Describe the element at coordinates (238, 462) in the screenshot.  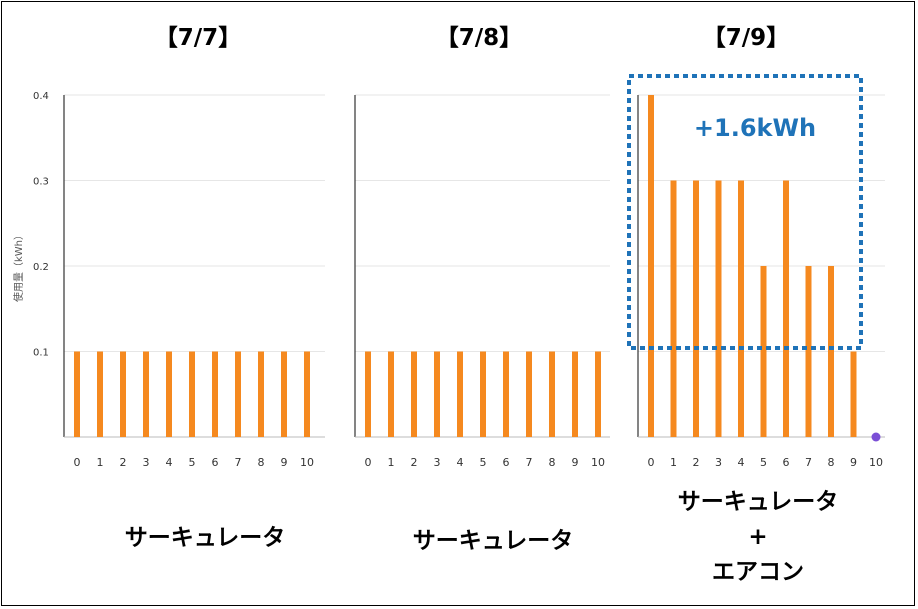
I see `x-tick-label-1-7: 7` at that location.